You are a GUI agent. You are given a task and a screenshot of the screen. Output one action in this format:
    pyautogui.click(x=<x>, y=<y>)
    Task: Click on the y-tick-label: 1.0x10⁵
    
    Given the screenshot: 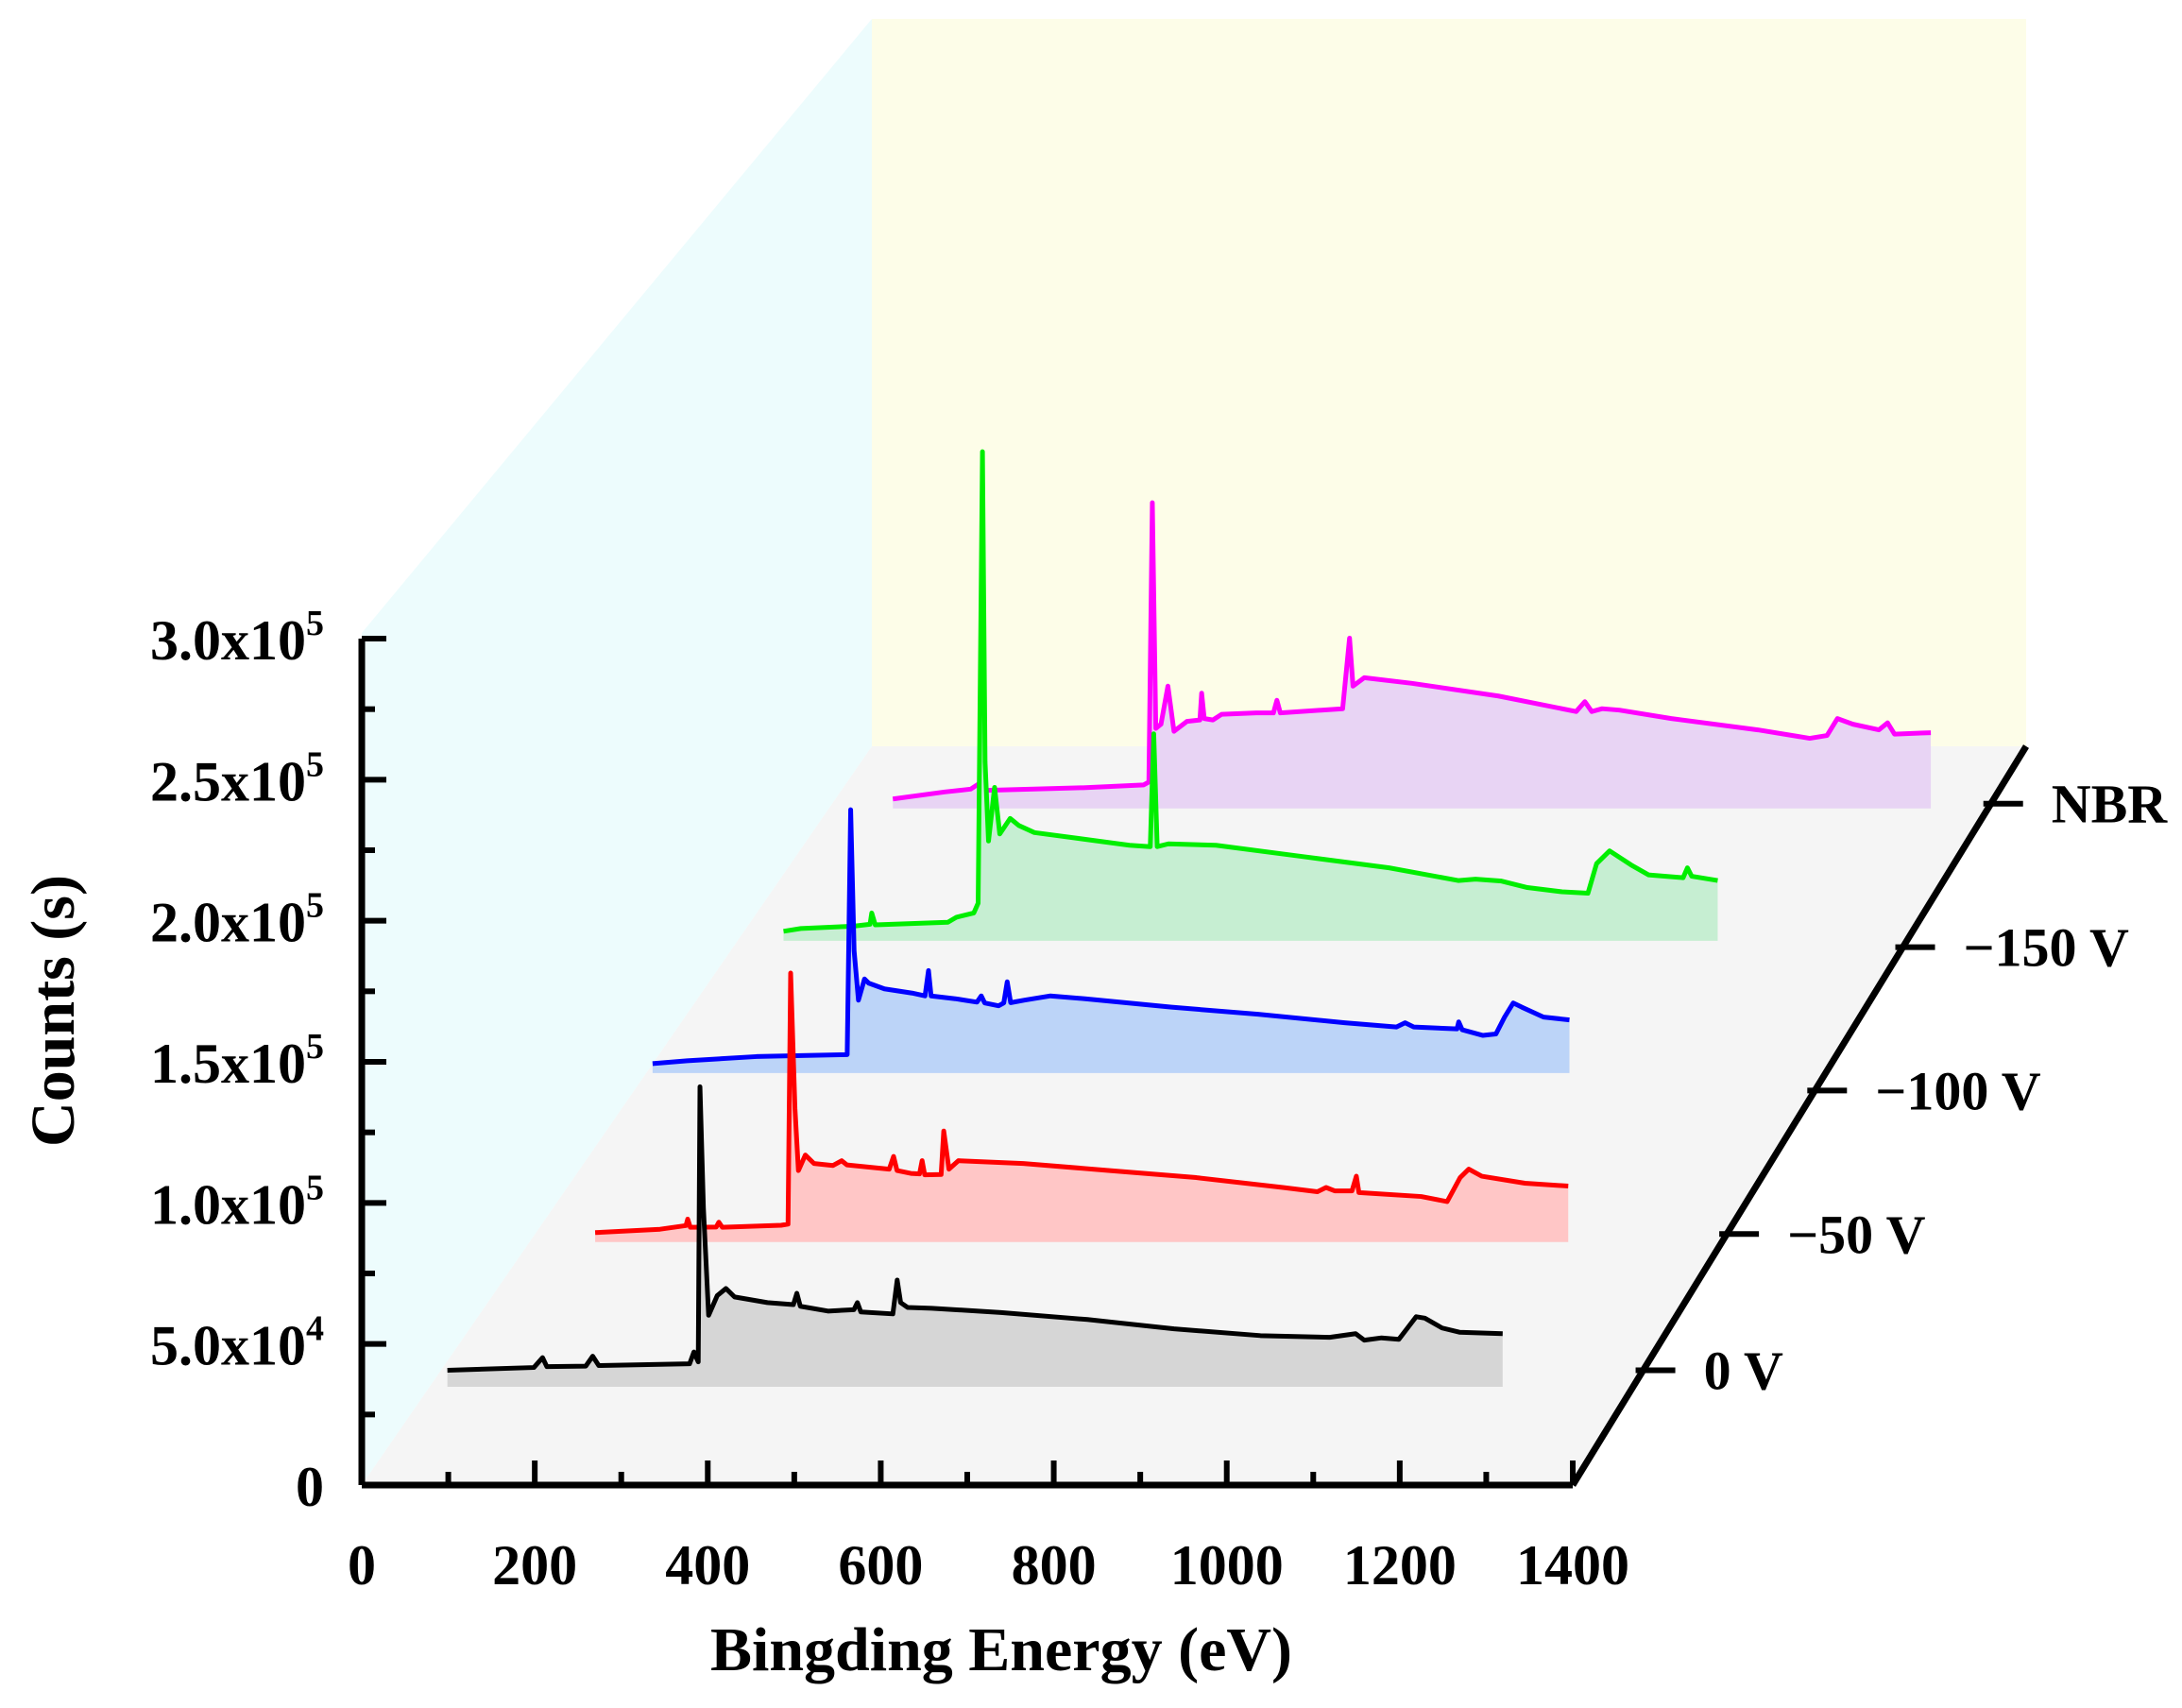 What is the action you would take?
    pyautogui.click(x=237, y=1202)
    